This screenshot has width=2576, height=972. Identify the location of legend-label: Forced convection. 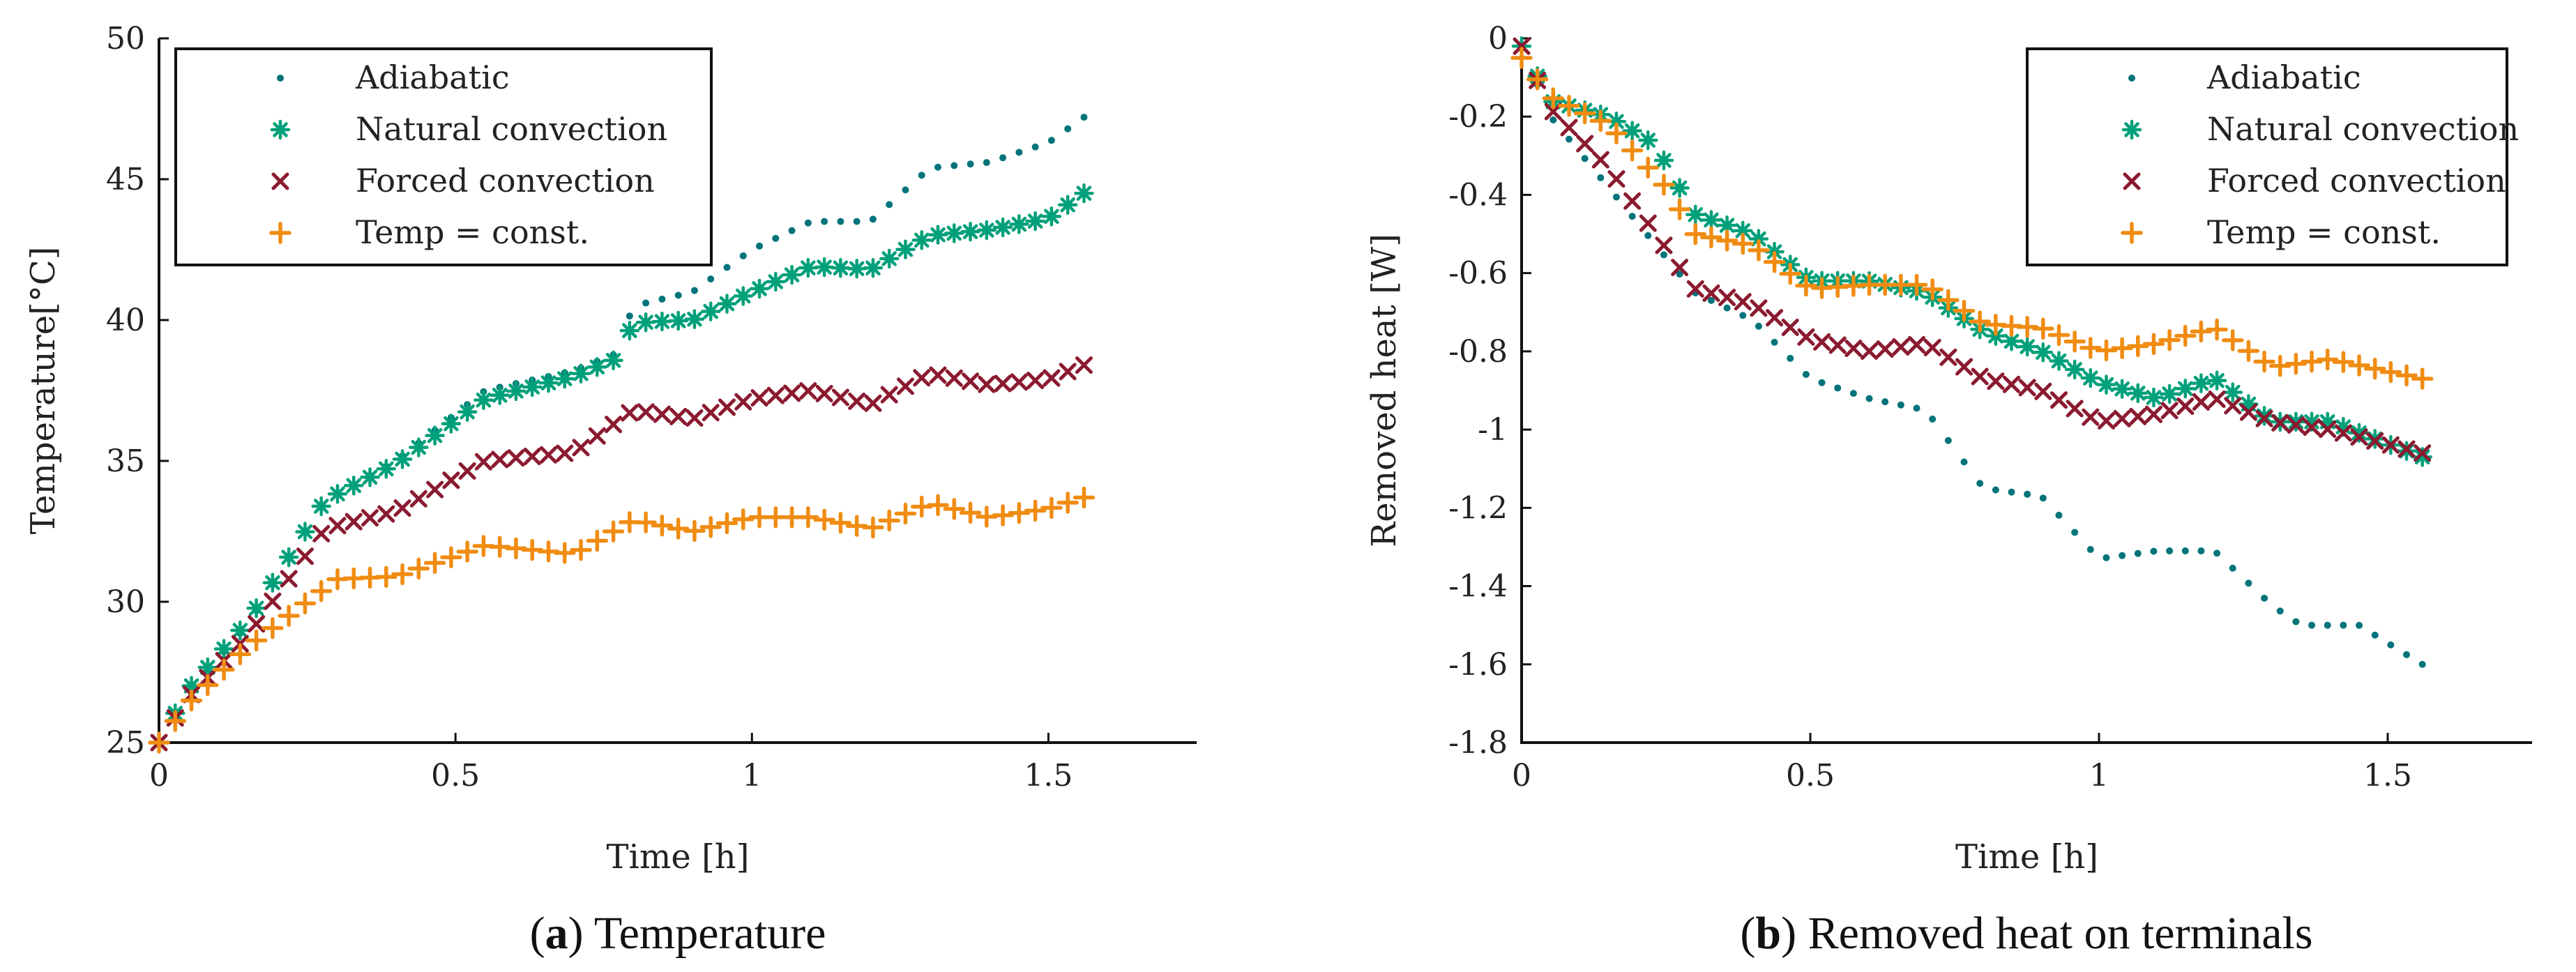
(505, 180).